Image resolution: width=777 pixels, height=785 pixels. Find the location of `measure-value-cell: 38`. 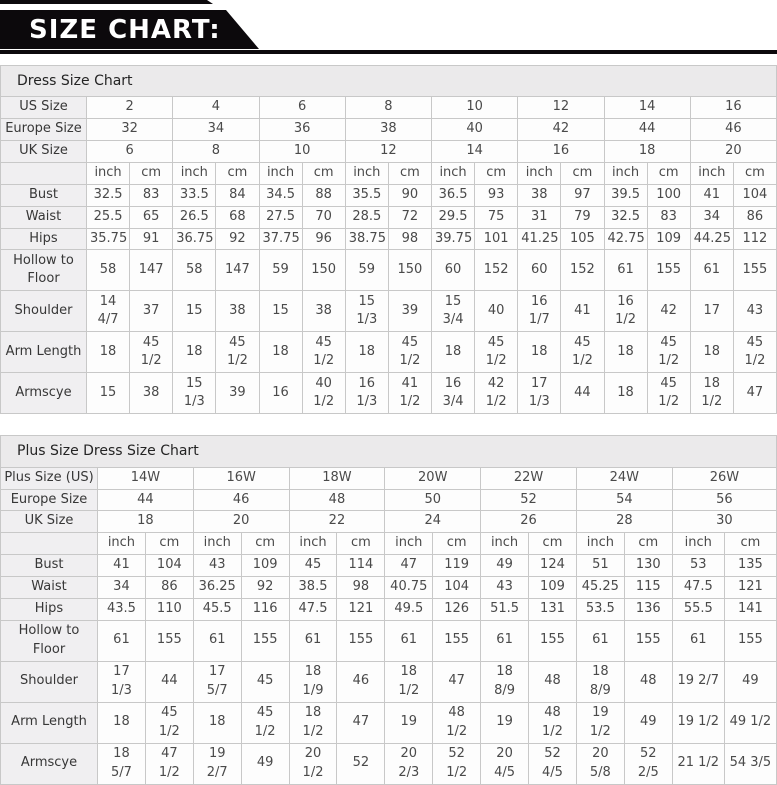

measure-value-cell: 38 is located at coordinates (237, 311).